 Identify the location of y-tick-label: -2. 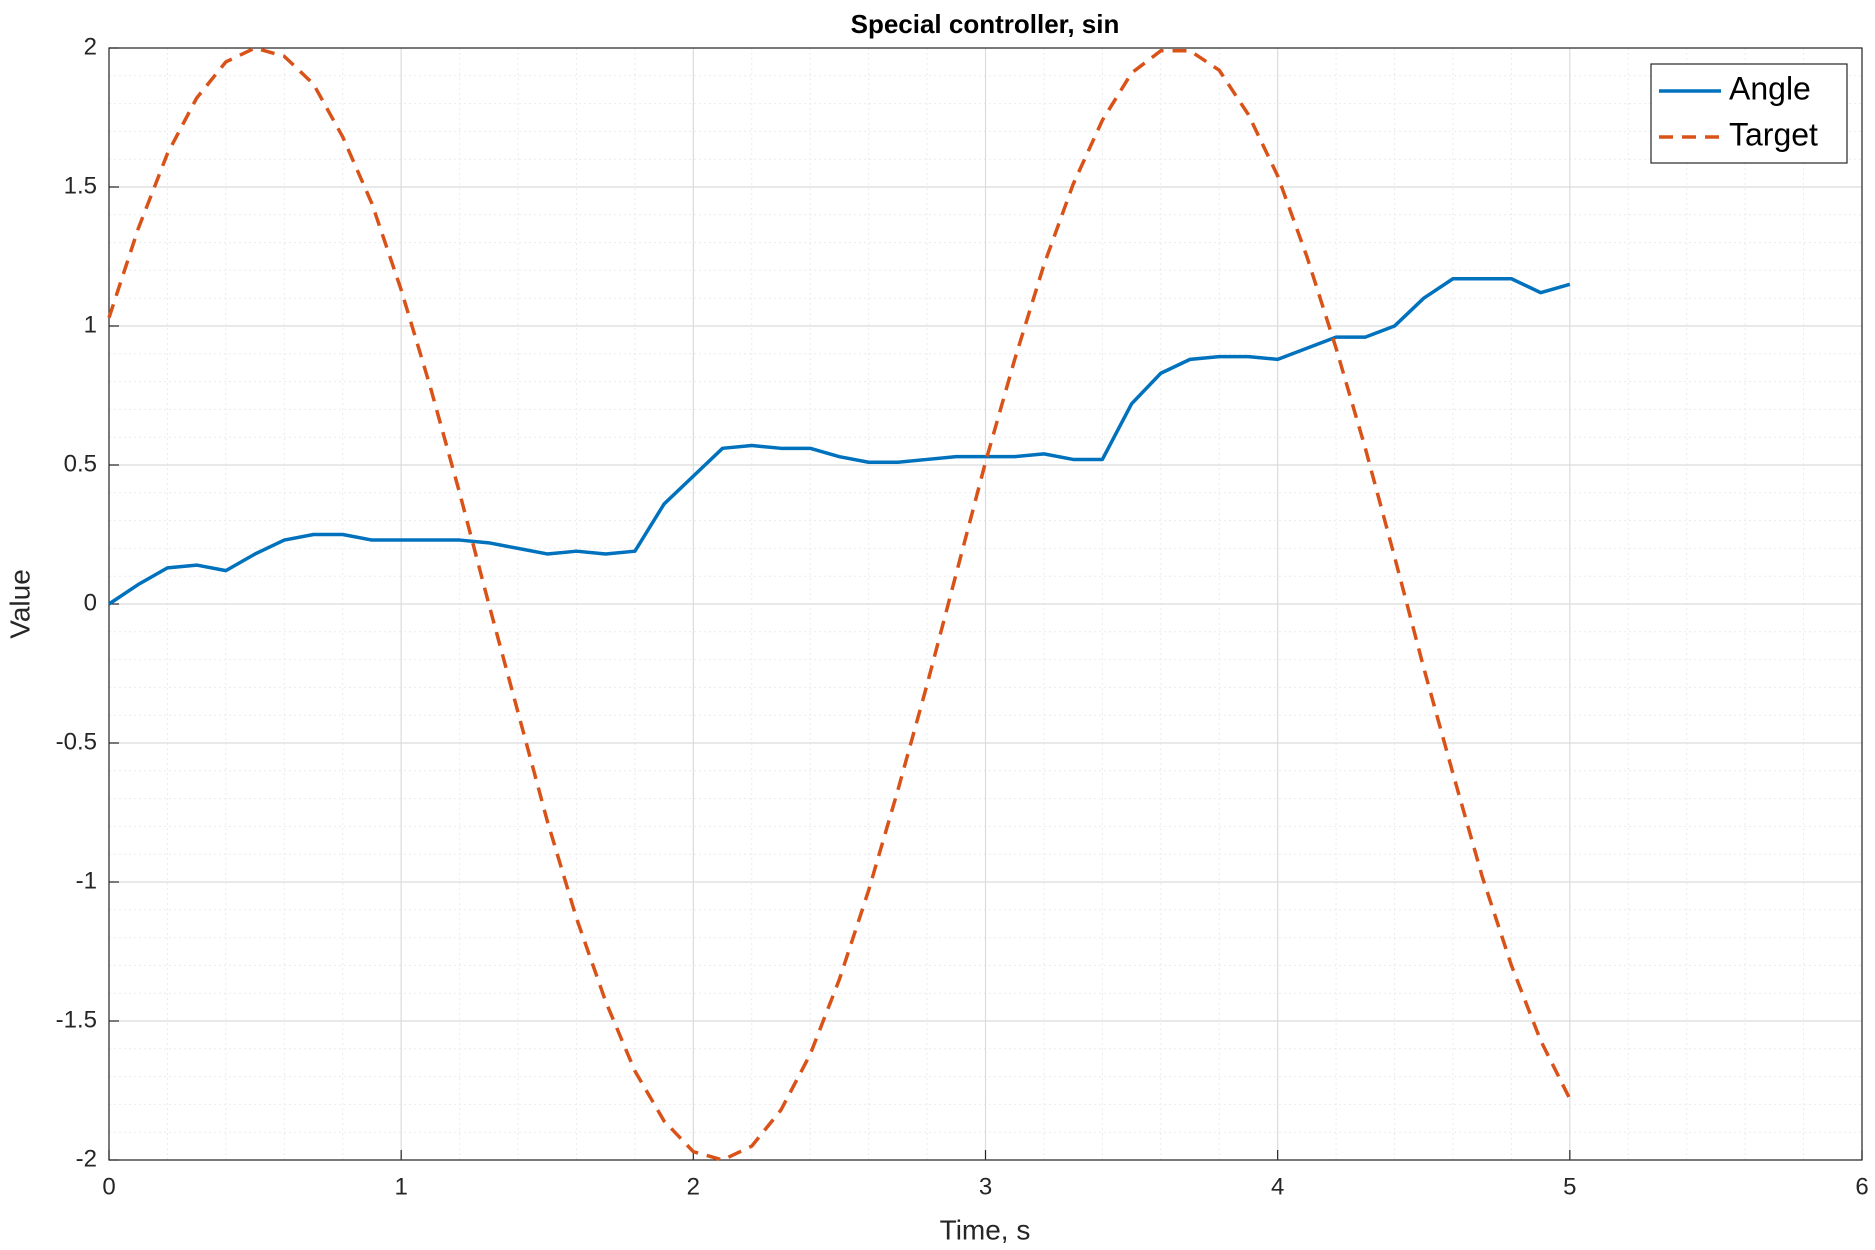
(86, 1158).